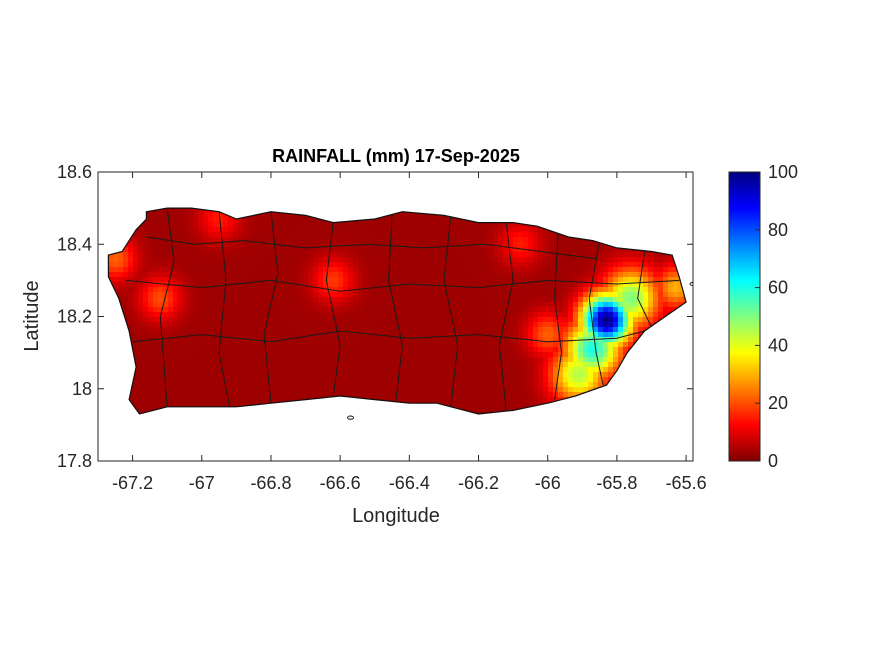 The height and width of the screenshot is (661, 875). I want to click on y-tick-label: 18.4, so click(74, 244).